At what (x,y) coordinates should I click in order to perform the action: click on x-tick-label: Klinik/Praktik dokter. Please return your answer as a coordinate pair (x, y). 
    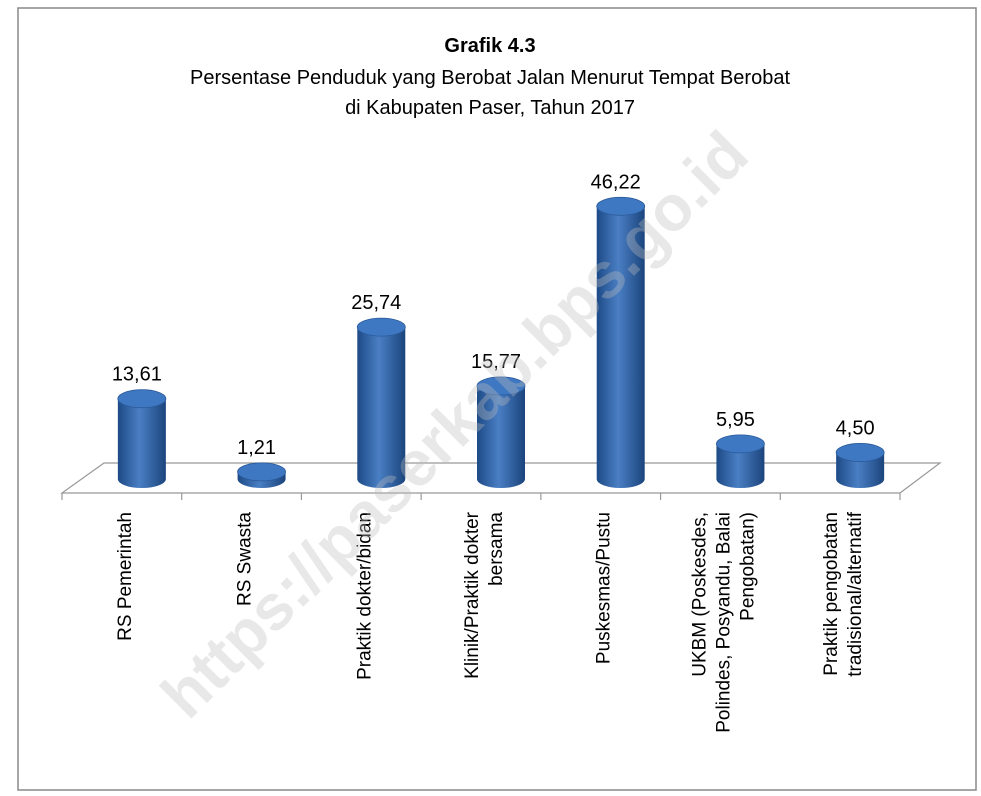
    Looking at the image, I should click on (472, 595).